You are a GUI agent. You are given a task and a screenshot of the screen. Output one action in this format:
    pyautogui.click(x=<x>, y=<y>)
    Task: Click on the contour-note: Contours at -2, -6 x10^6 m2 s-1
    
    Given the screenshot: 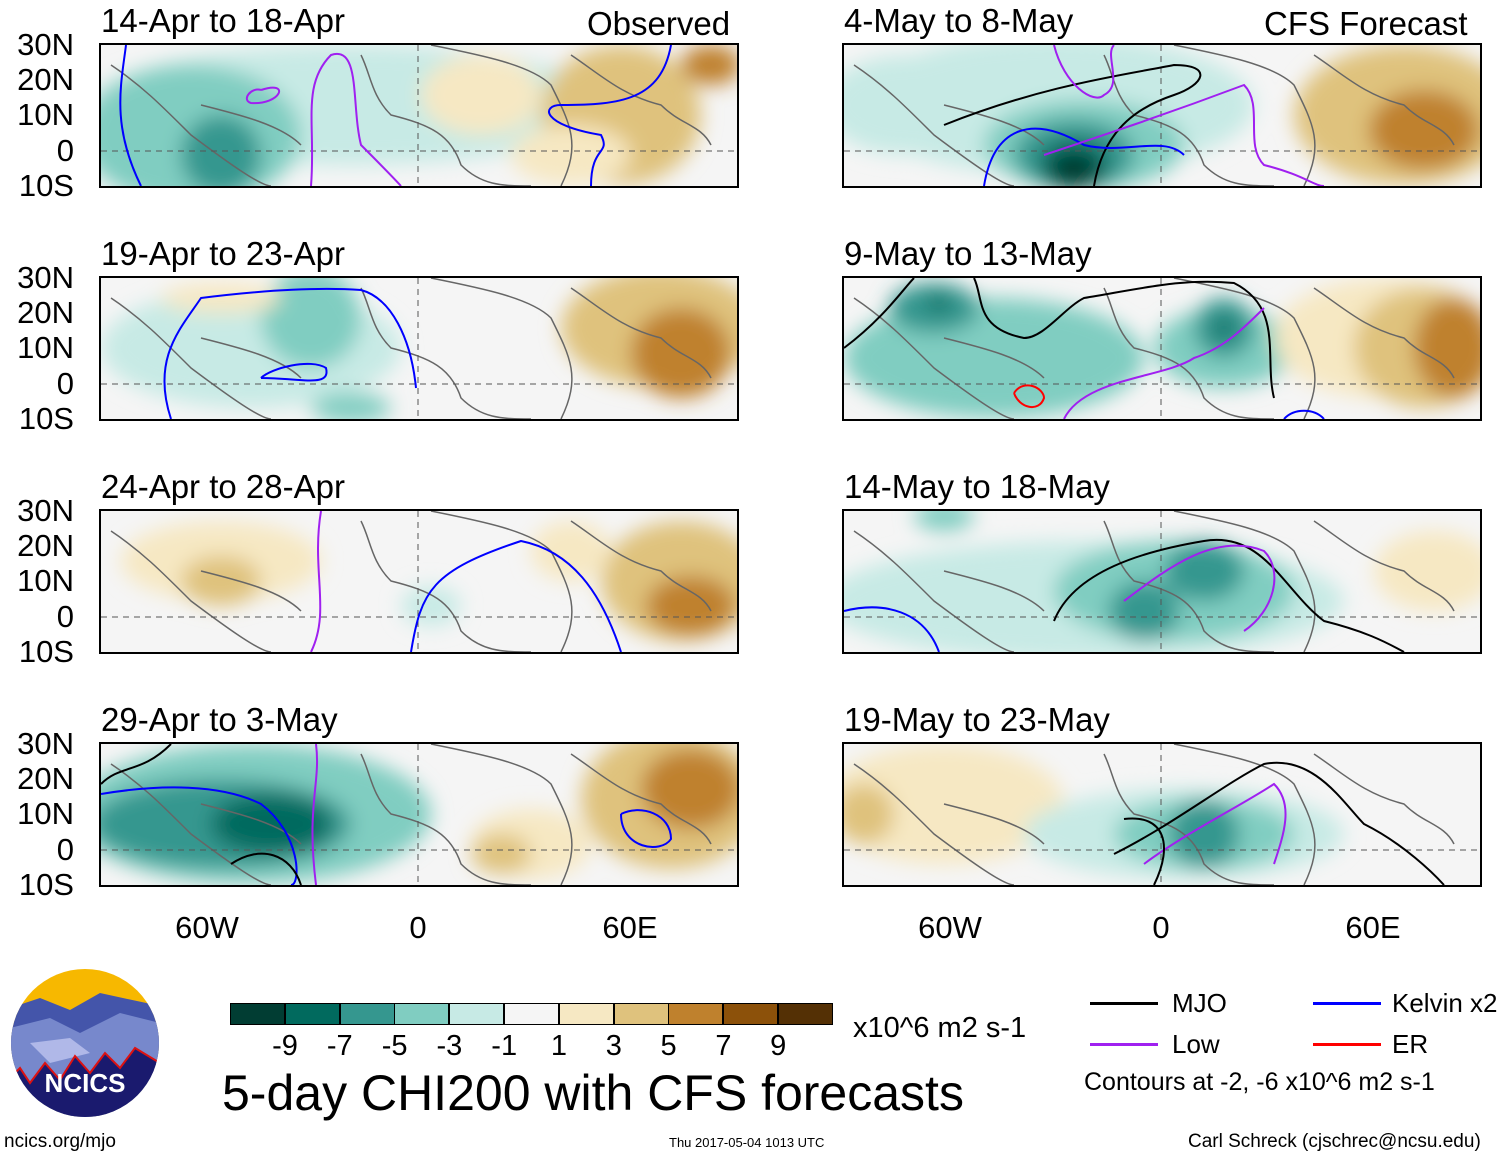 What is the action you would take?
    pyautogui.click(x=1259, y=1082)
    